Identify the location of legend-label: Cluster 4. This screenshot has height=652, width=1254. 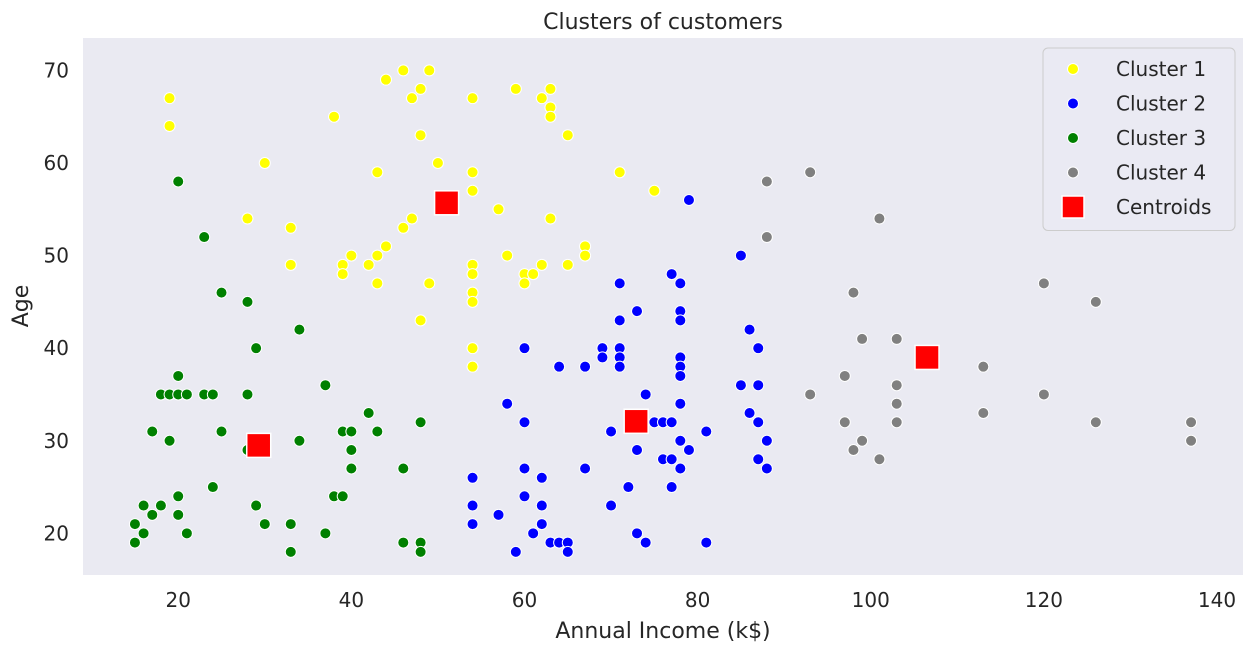
(1161, 173).